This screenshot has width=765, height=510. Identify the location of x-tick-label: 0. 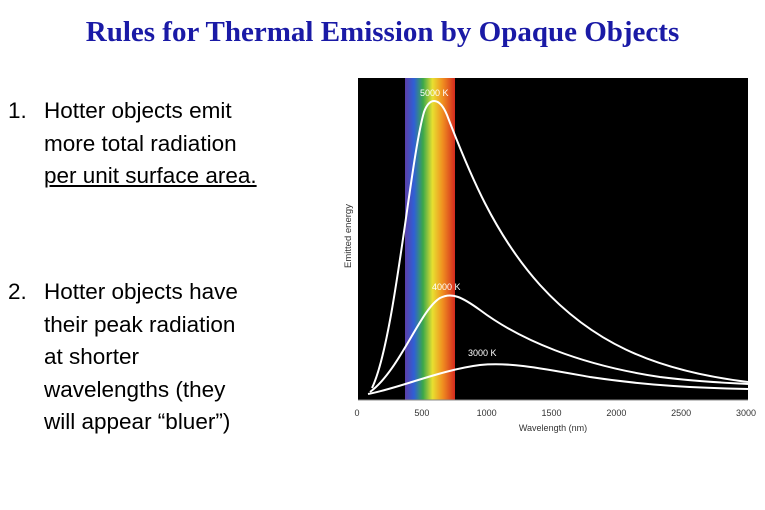
(356, 413).